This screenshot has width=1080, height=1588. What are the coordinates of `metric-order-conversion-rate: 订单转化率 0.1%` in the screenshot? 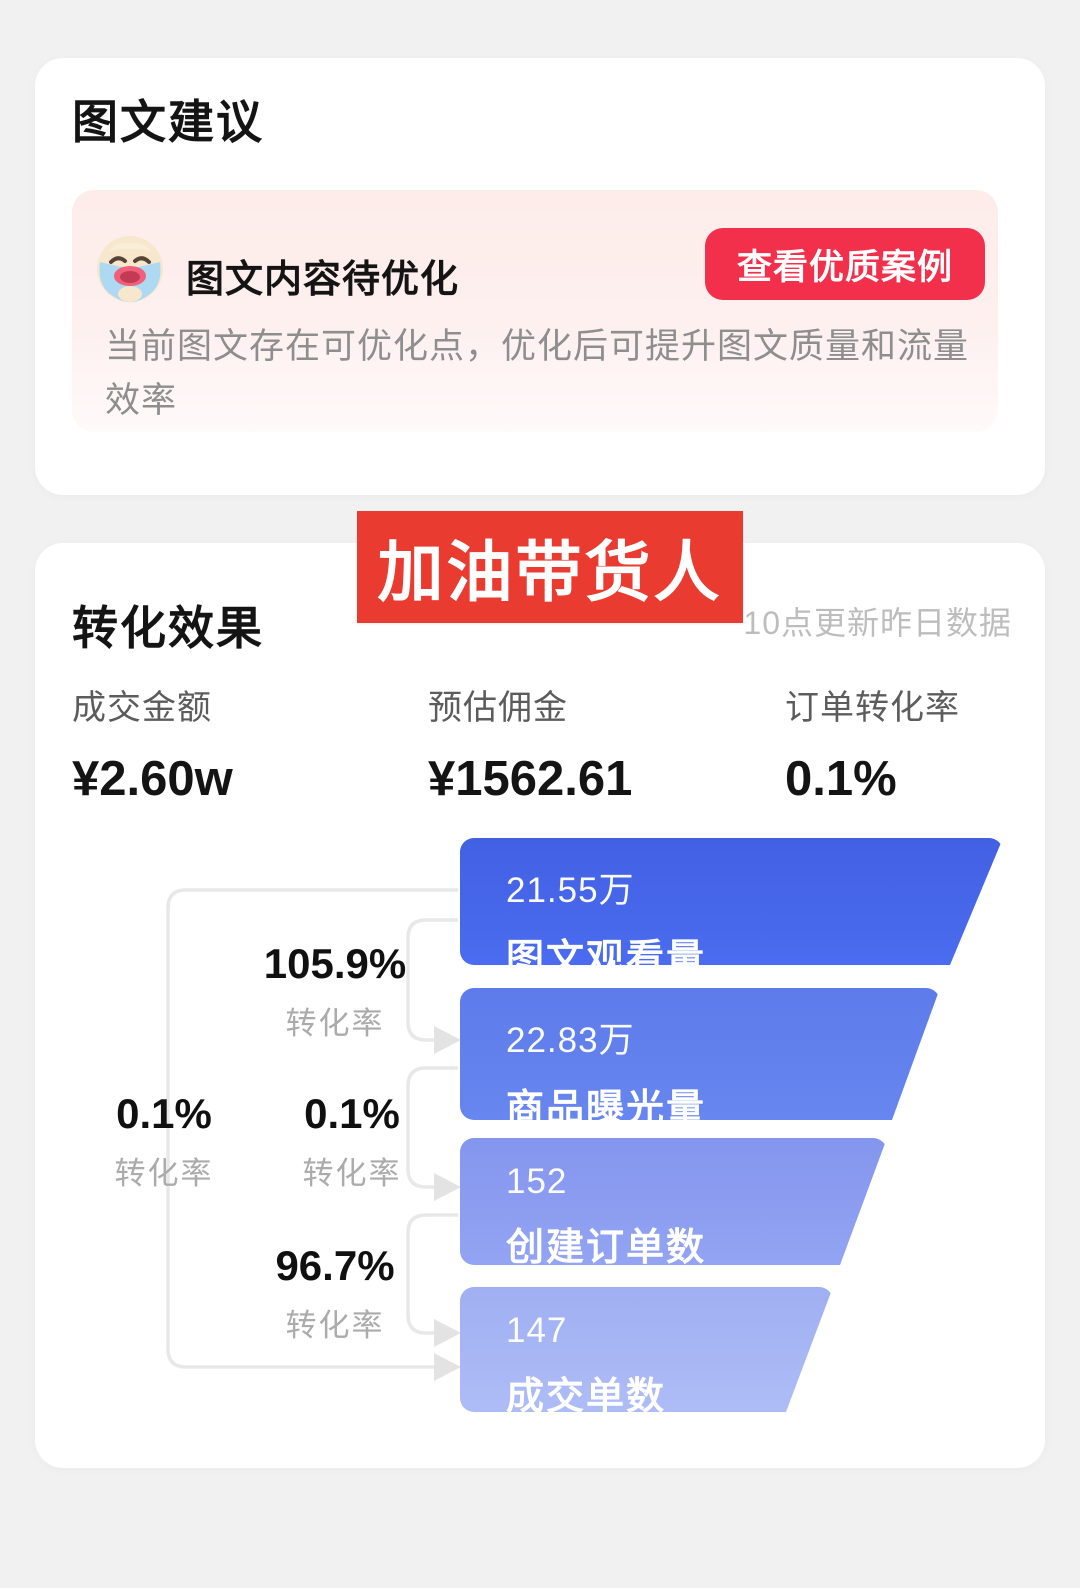 It's located at (872, 743).